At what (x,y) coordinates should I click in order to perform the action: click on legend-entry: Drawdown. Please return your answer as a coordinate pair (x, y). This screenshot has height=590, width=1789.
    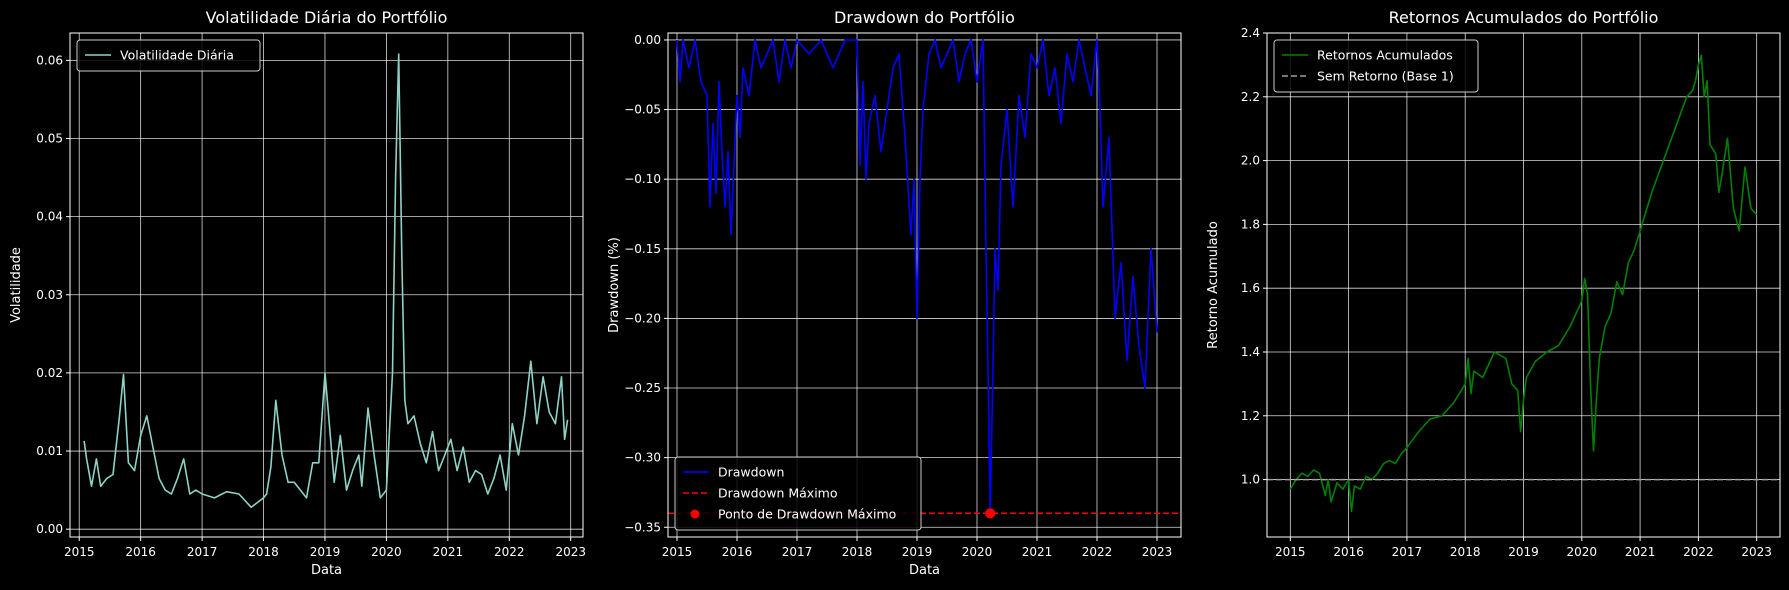
    Looking at the image, I should click on (751, 472).